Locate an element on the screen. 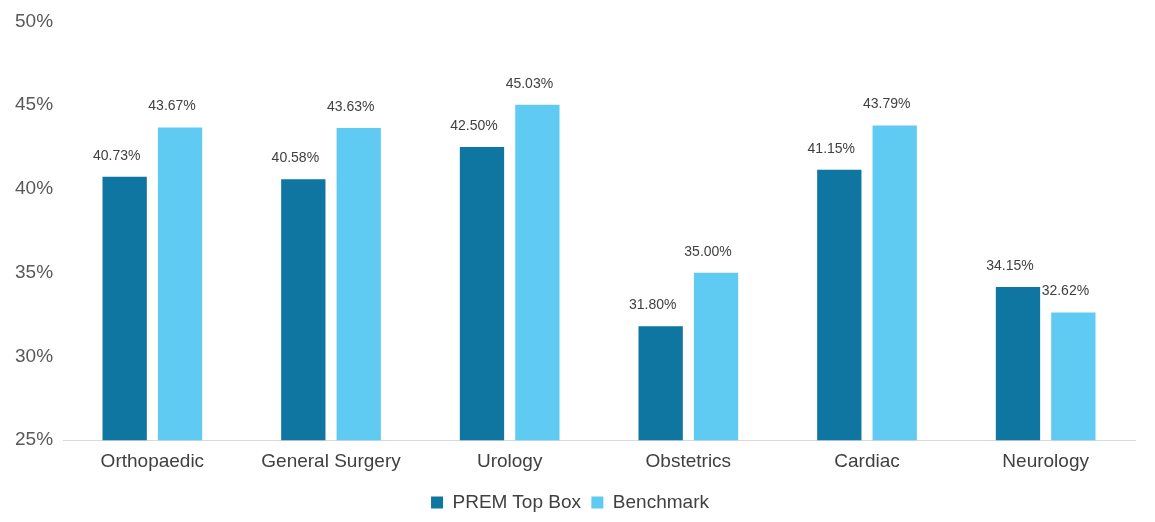 The image size is (1155, 522). x-tick-label: Orthopaedic is located at coordinates (152, 460).